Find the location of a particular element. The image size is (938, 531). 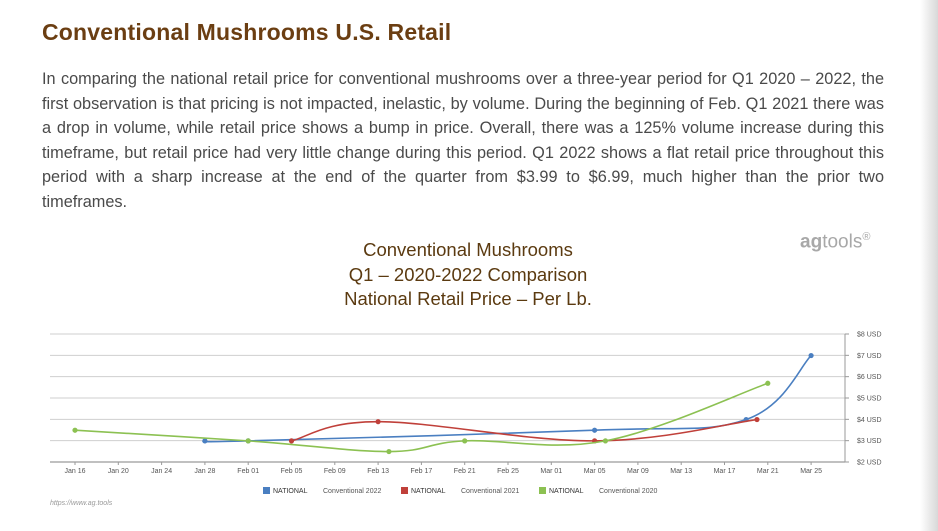

x-tick-label: Mar 21 is located at coordinates (768, 471).